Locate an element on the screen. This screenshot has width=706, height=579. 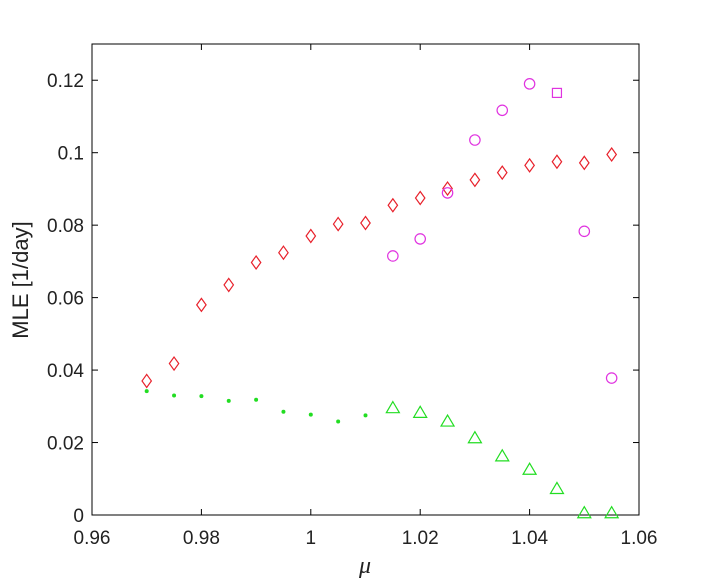
square-marker is located at coordinates (557, 93).